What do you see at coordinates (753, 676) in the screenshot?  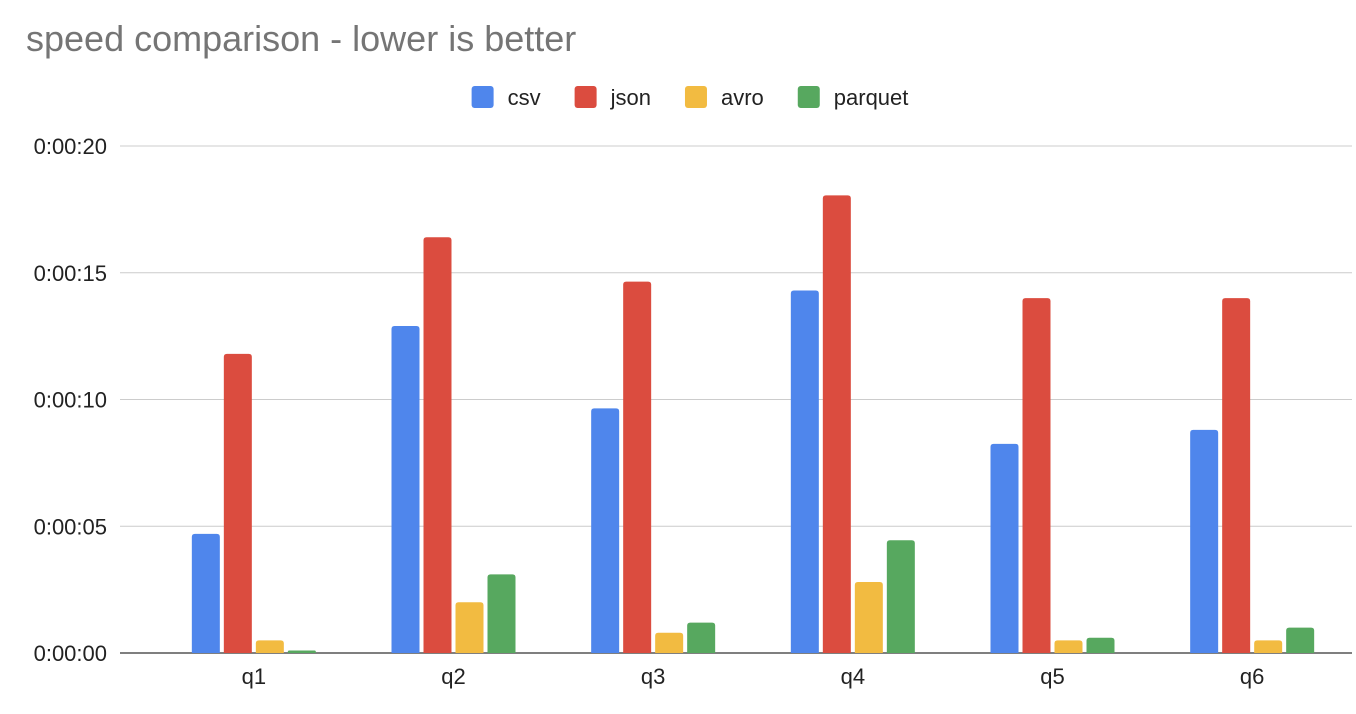 I see `x-axis-labels: q1 q2 q3 q4 q5 q6` at bounding box center [753, 676].